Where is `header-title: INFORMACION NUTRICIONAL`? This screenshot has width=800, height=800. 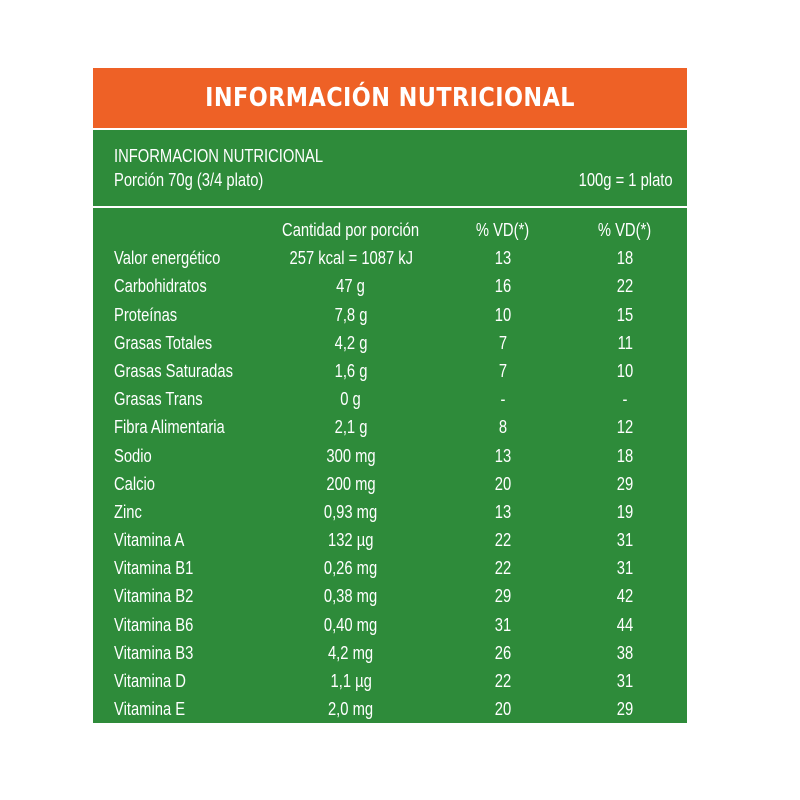
header-title: INFORMACION NUTRICIONAL is located at coordinates (219, 156).